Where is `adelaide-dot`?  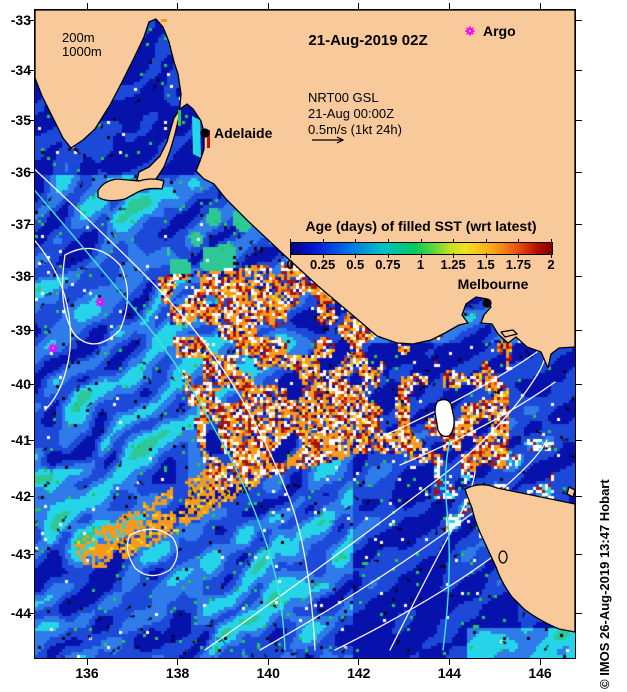 adelaide-dot is located at coordinates (205, 133).